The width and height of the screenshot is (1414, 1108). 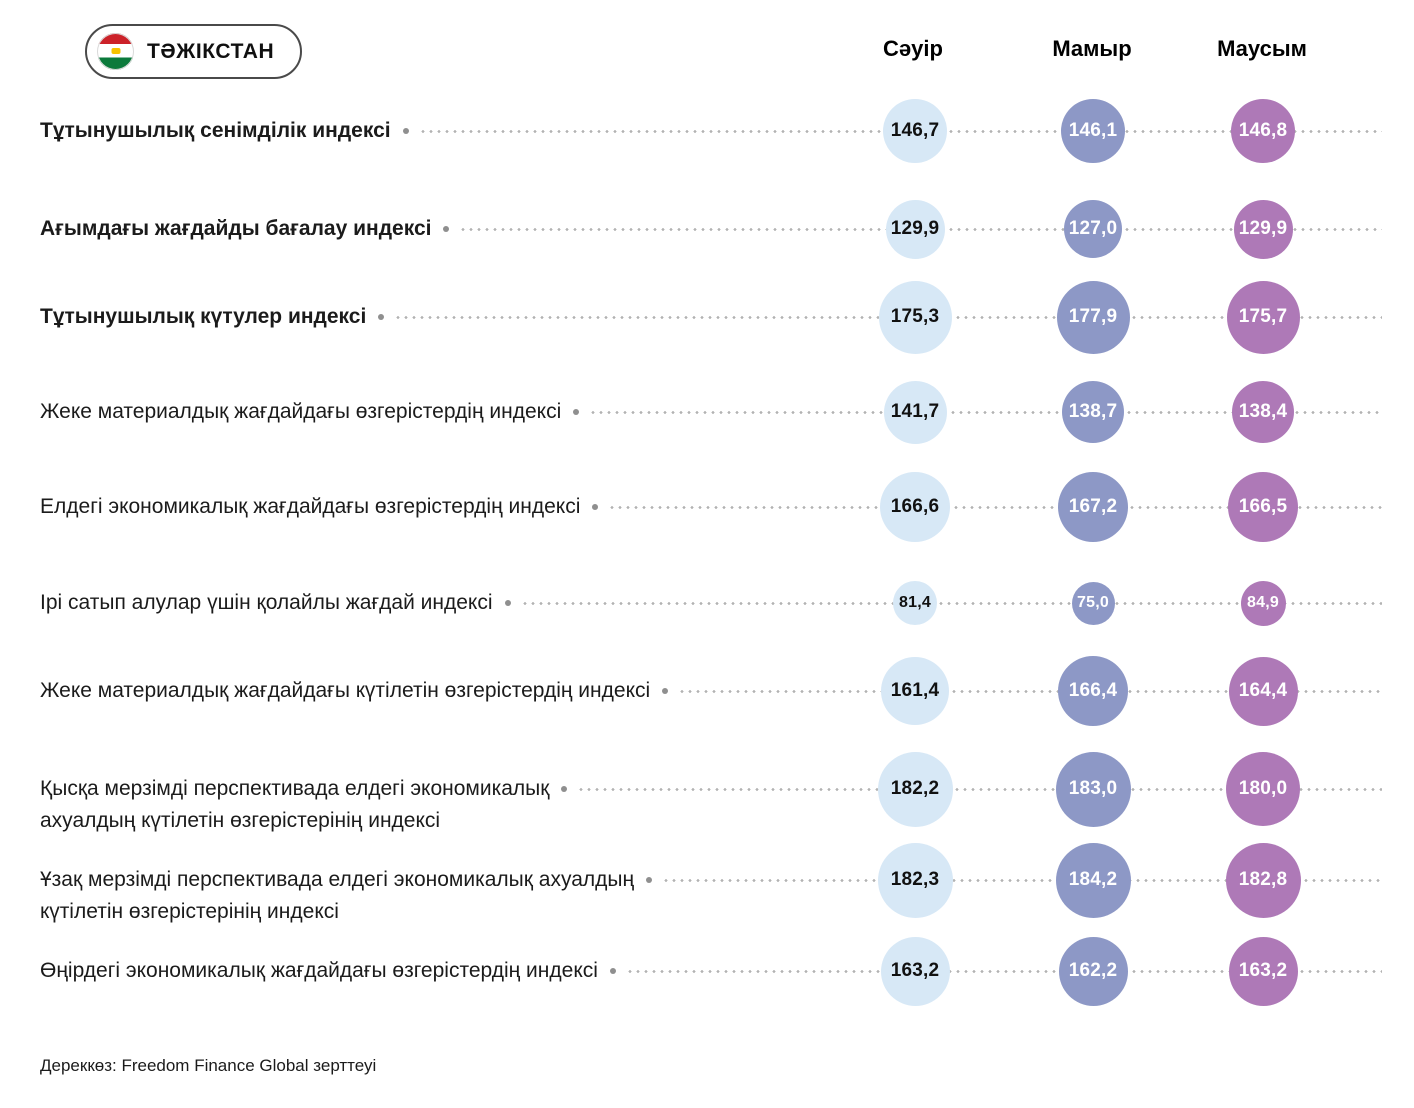 I want to click on value-bubble-june: 180,0, so click(x=1263, y=789).